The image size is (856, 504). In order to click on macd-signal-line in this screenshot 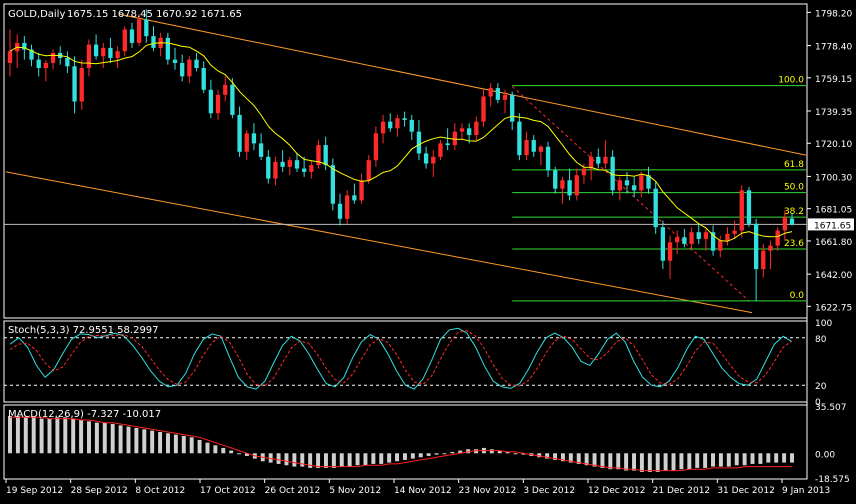, I will do `click(401, 444)`.